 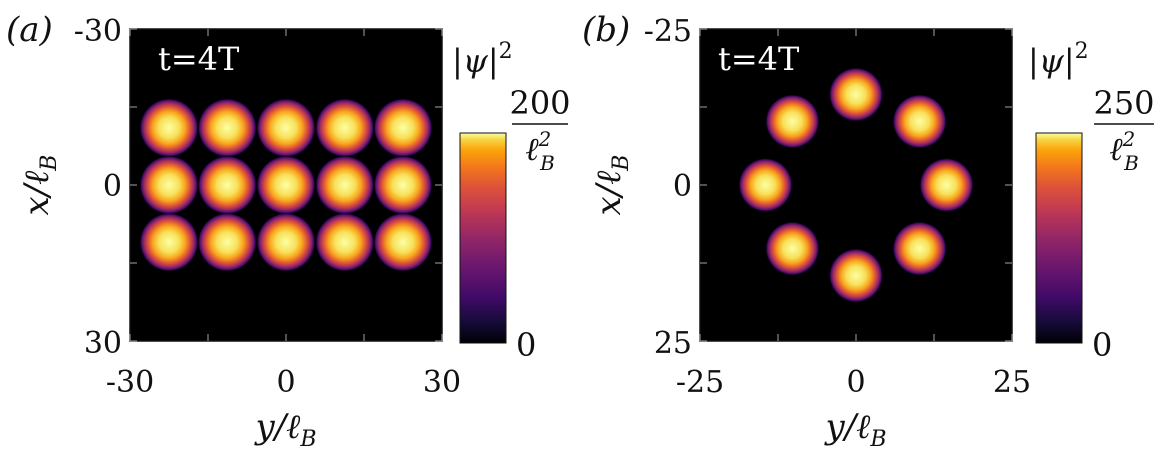 I want to click on colorbar-b-max-unit: ℓ2 B, so click(x=1124, y=151).